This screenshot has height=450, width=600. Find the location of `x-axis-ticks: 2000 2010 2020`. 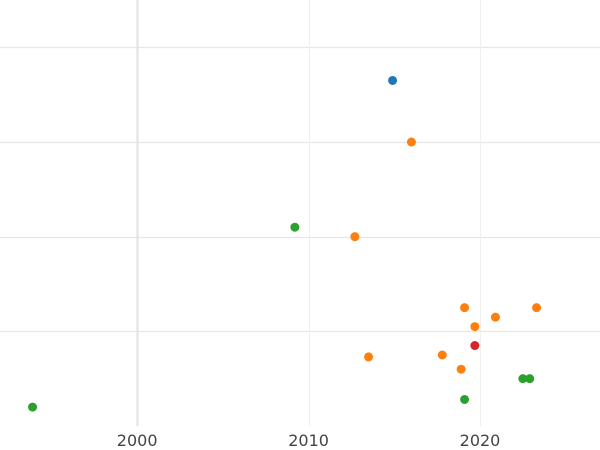

x-axis-ticks: 2000 2010 2020 is located at coordinates (309, 440).